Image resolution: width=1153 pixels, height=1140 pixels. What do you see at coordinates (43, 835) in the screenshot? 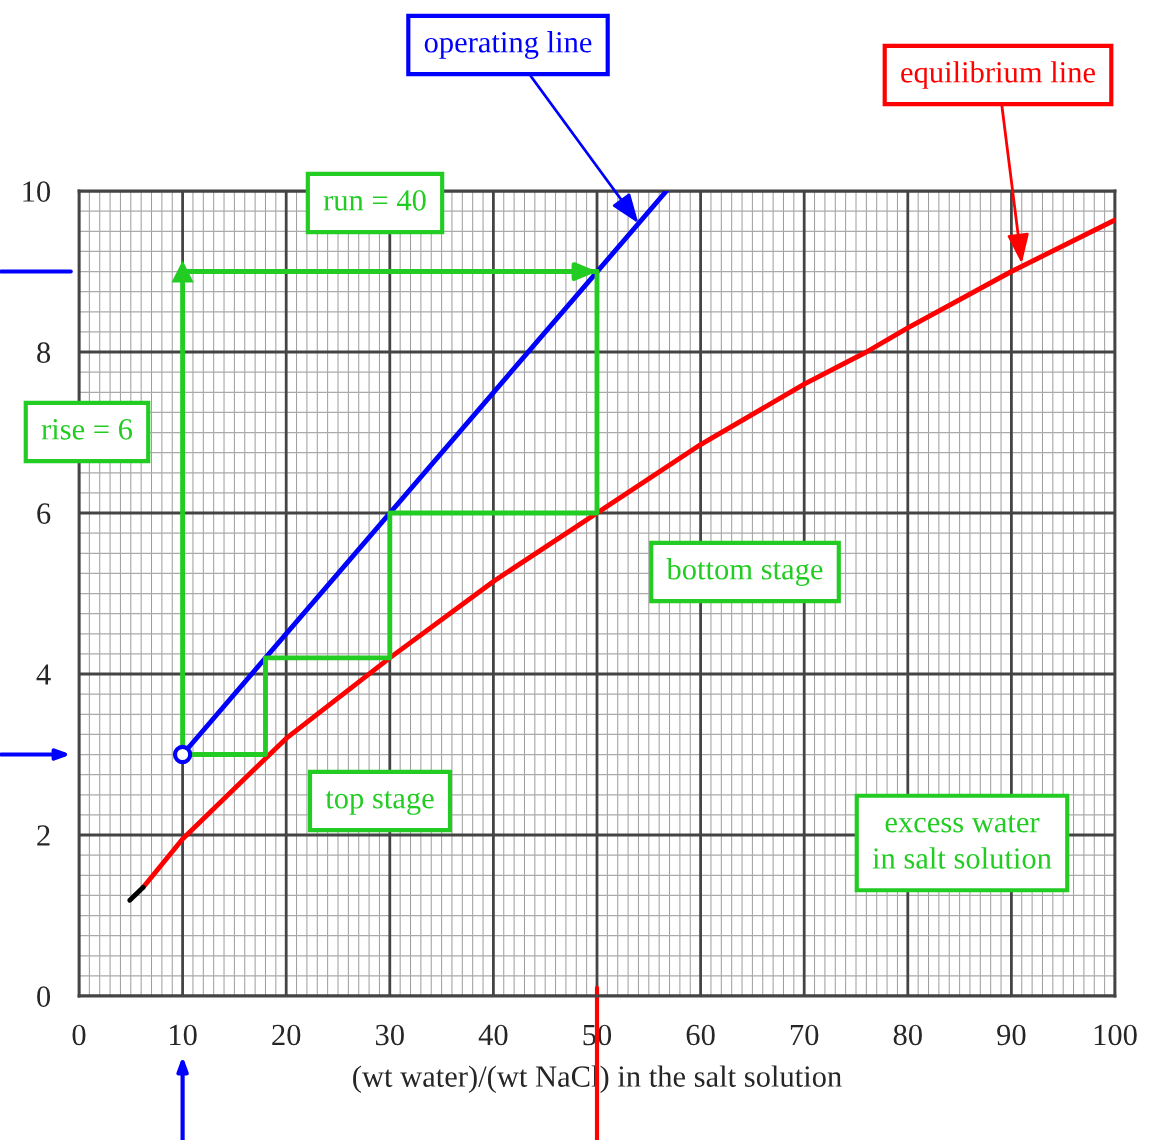
I see `y-tick-label: 2` at bounding box center [43, 835].